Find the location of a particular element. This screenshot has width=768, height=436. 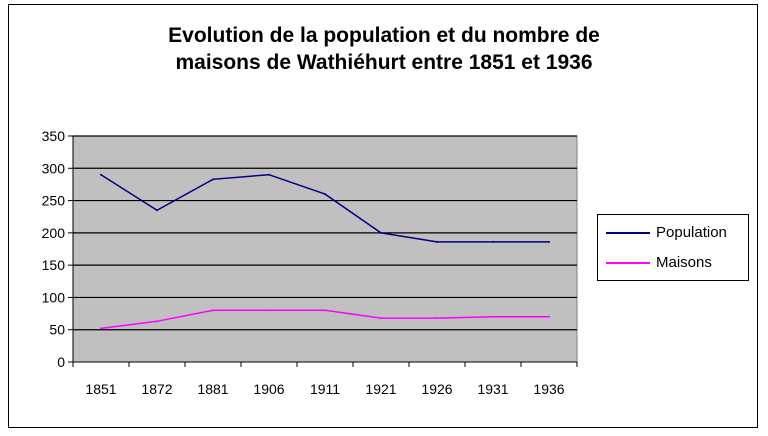

y-tick-label-150: 150 is located at coordinates (54, 265).